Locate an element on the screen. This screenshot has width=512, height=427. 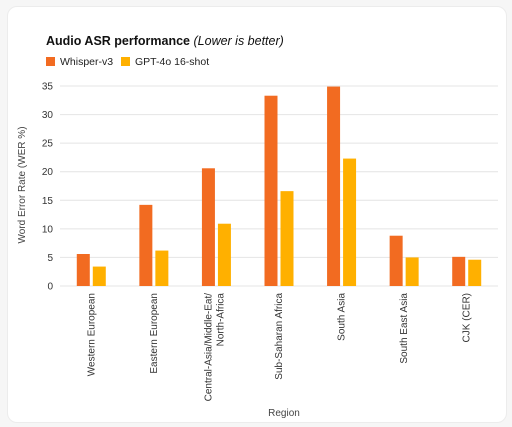
chart-title-text: Audio ASR performance is located at coordinates (118, 41).